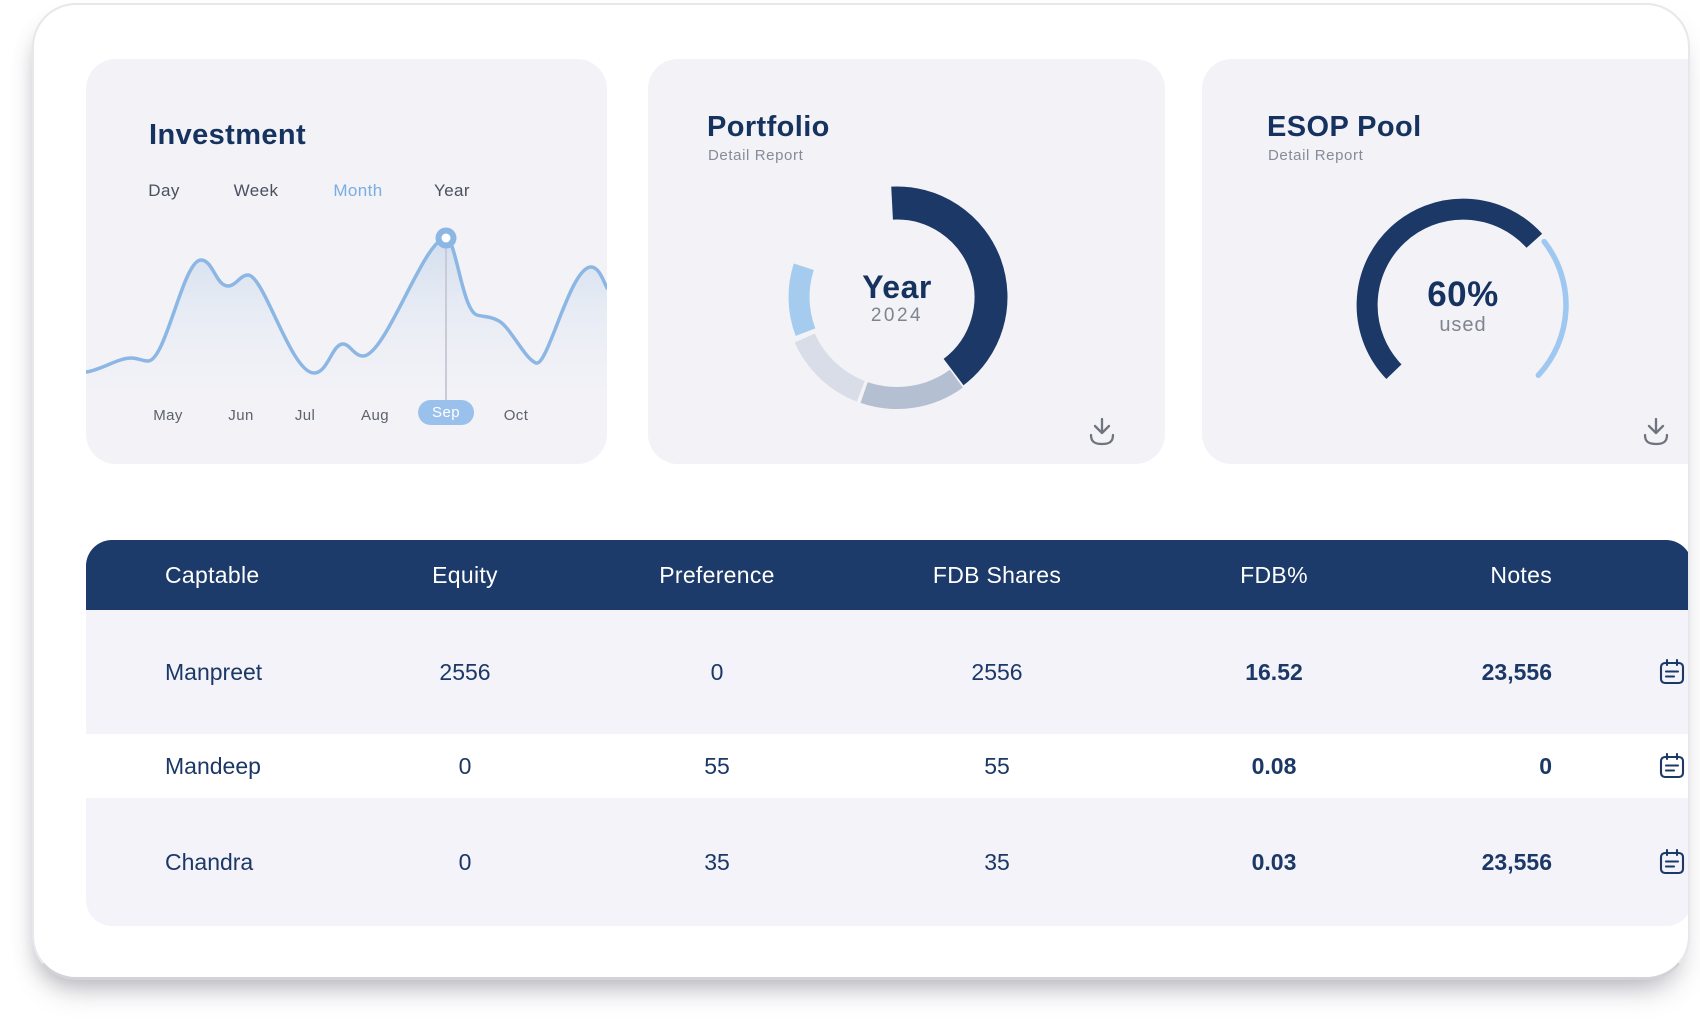 The image size is (1700, 1026). Describe the element at coordinates (997, 861) in the screenshot. I see `row-fdb-shares: 35` at that location.